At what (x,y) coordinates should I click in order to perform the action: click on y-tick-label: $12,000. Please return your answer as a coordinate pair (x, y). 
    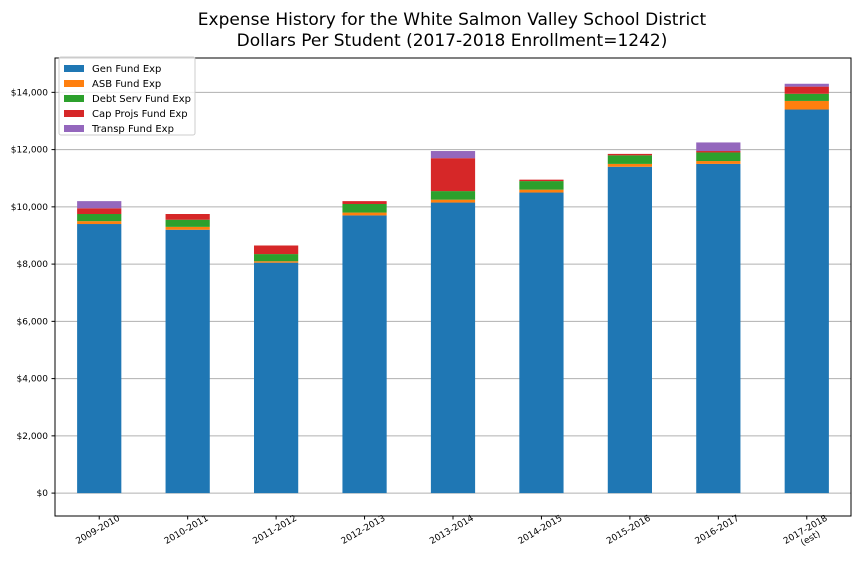
    Looking at the image, I should click on (29, 151).